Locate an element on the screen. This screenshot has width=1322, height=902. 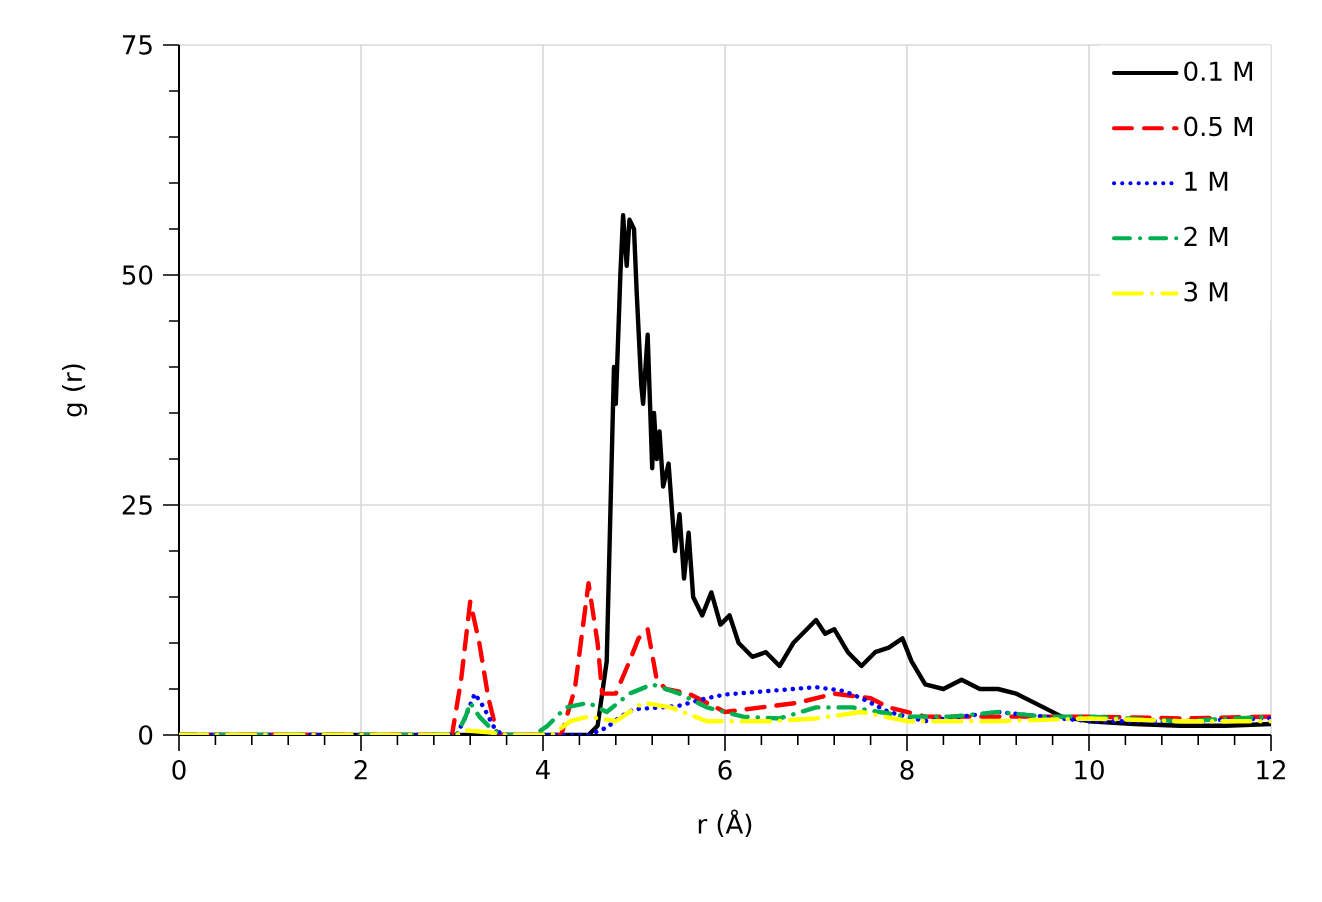
y-tick-label: 75 is located at coordinates (137, 45).